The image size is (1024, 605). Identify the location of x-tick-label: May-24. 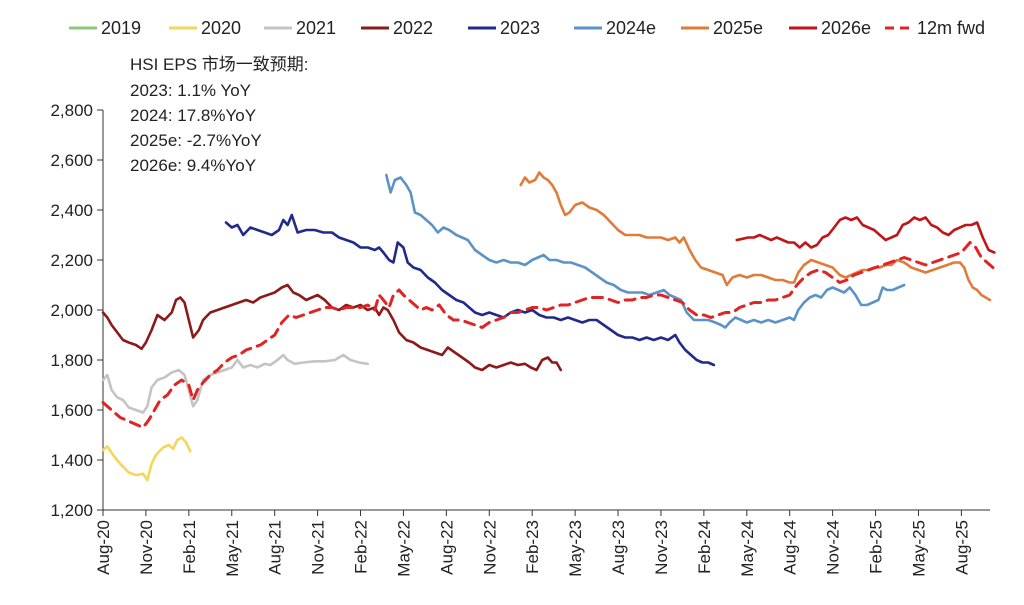
(747, 548).